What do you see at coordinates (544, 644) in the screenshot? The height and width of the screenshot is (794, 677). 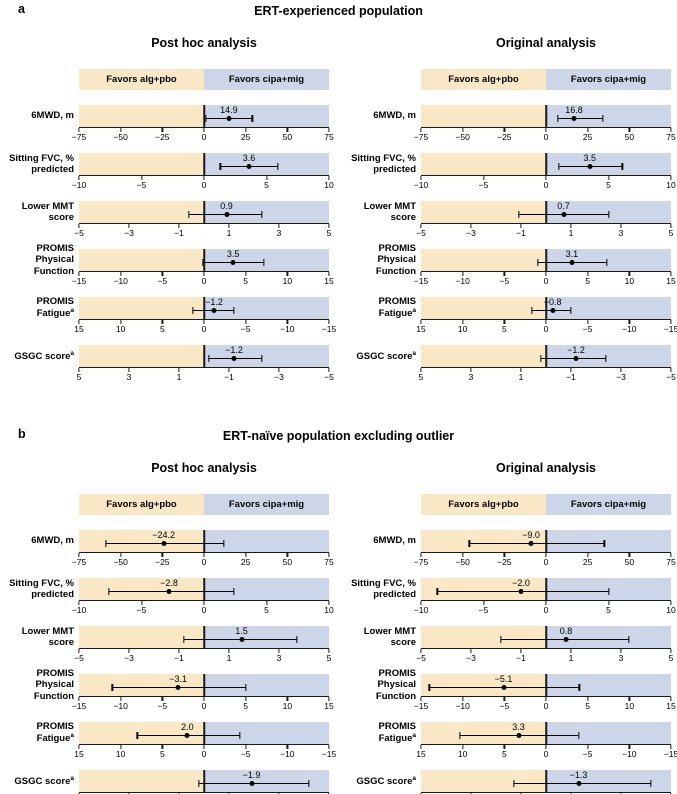 I see `plot-area: 0.8 −5 −3 −1 1 3 5` at bounding box center [544, 644].